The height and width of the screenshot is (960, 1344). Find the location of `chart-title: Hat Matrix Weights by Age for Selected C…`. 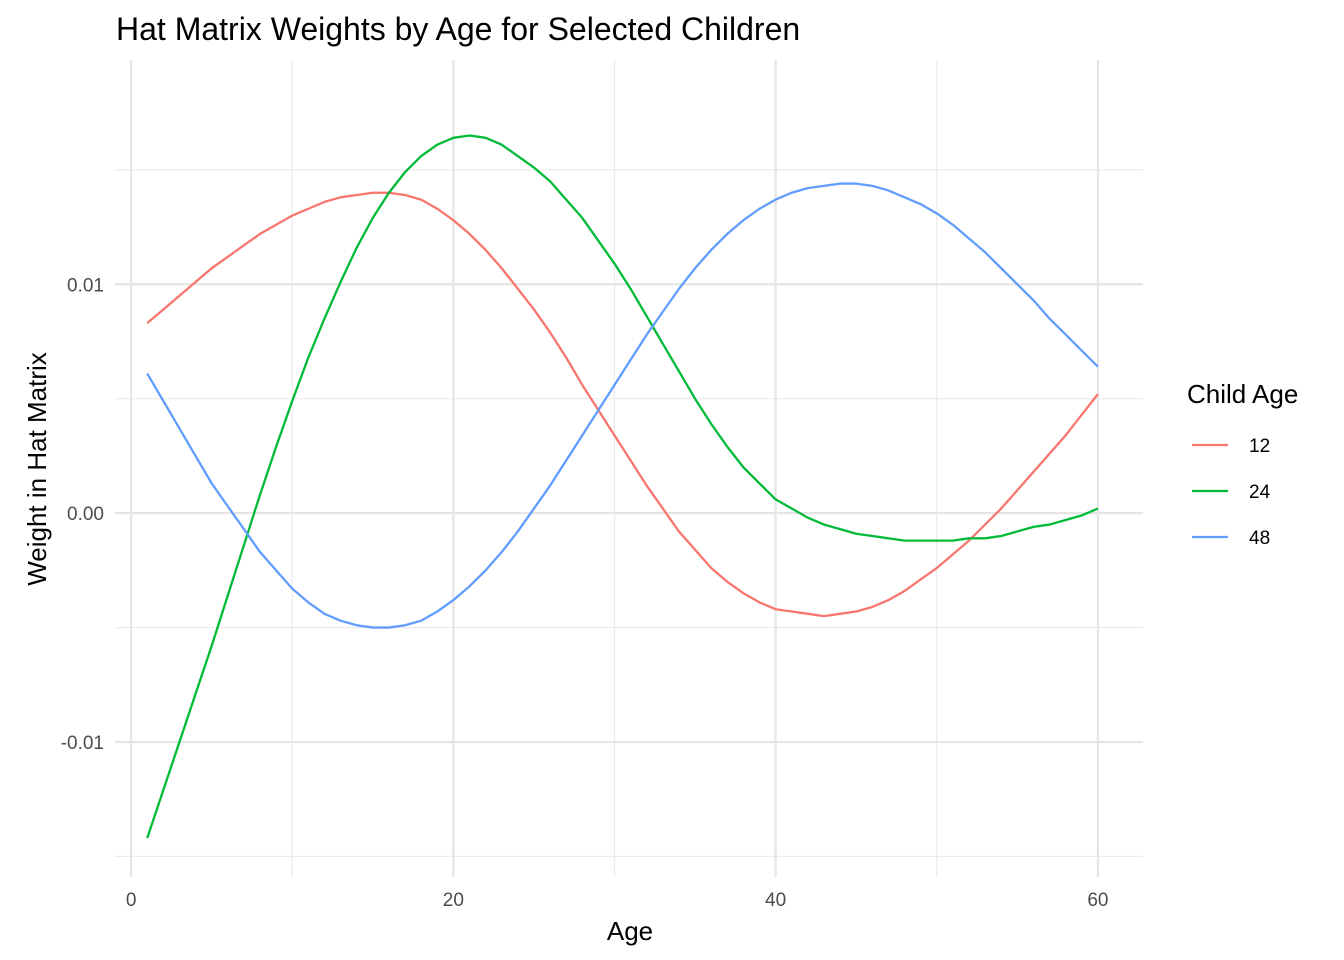

chart-title: Hat Matrix Weights by Age for Selected C… is located at coordinates (458, 29).